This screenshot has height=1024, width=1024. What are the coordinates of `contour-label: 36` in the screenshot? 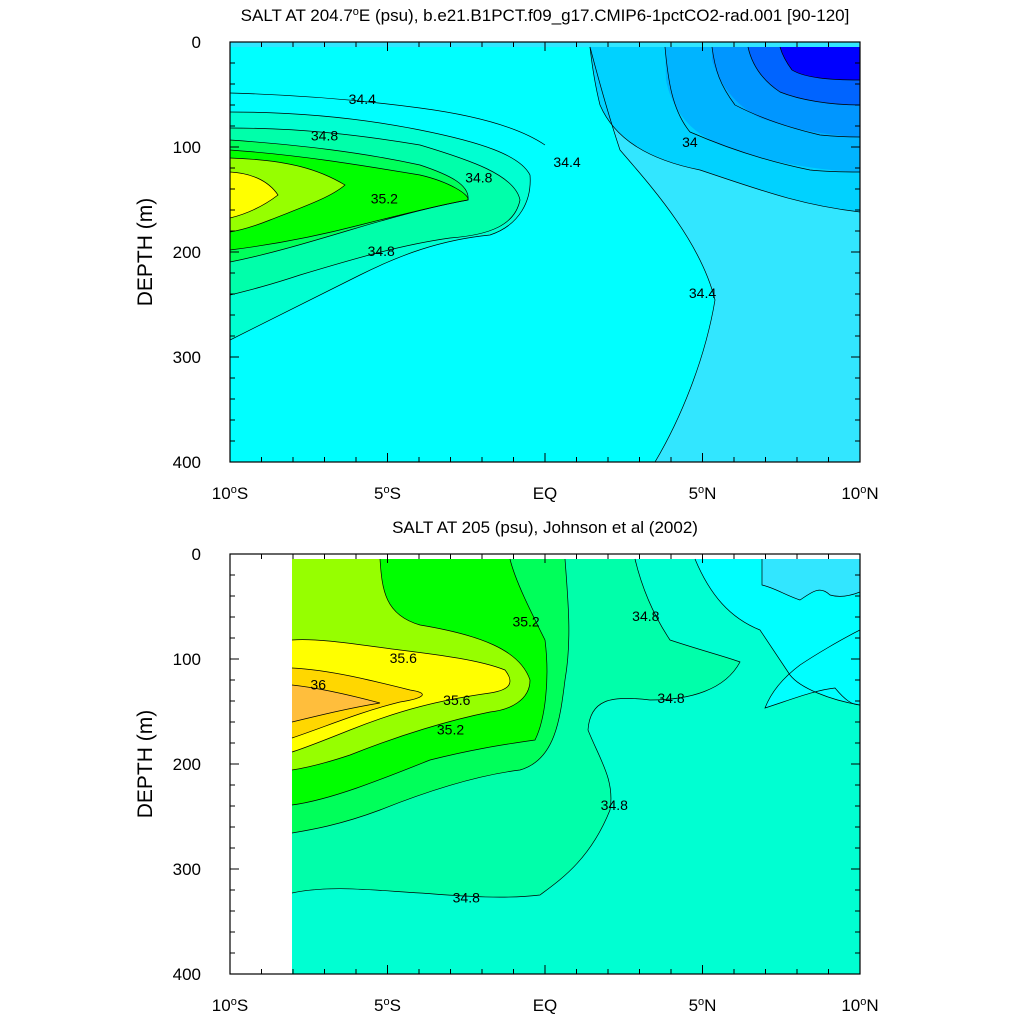 It's located at (318, 684).